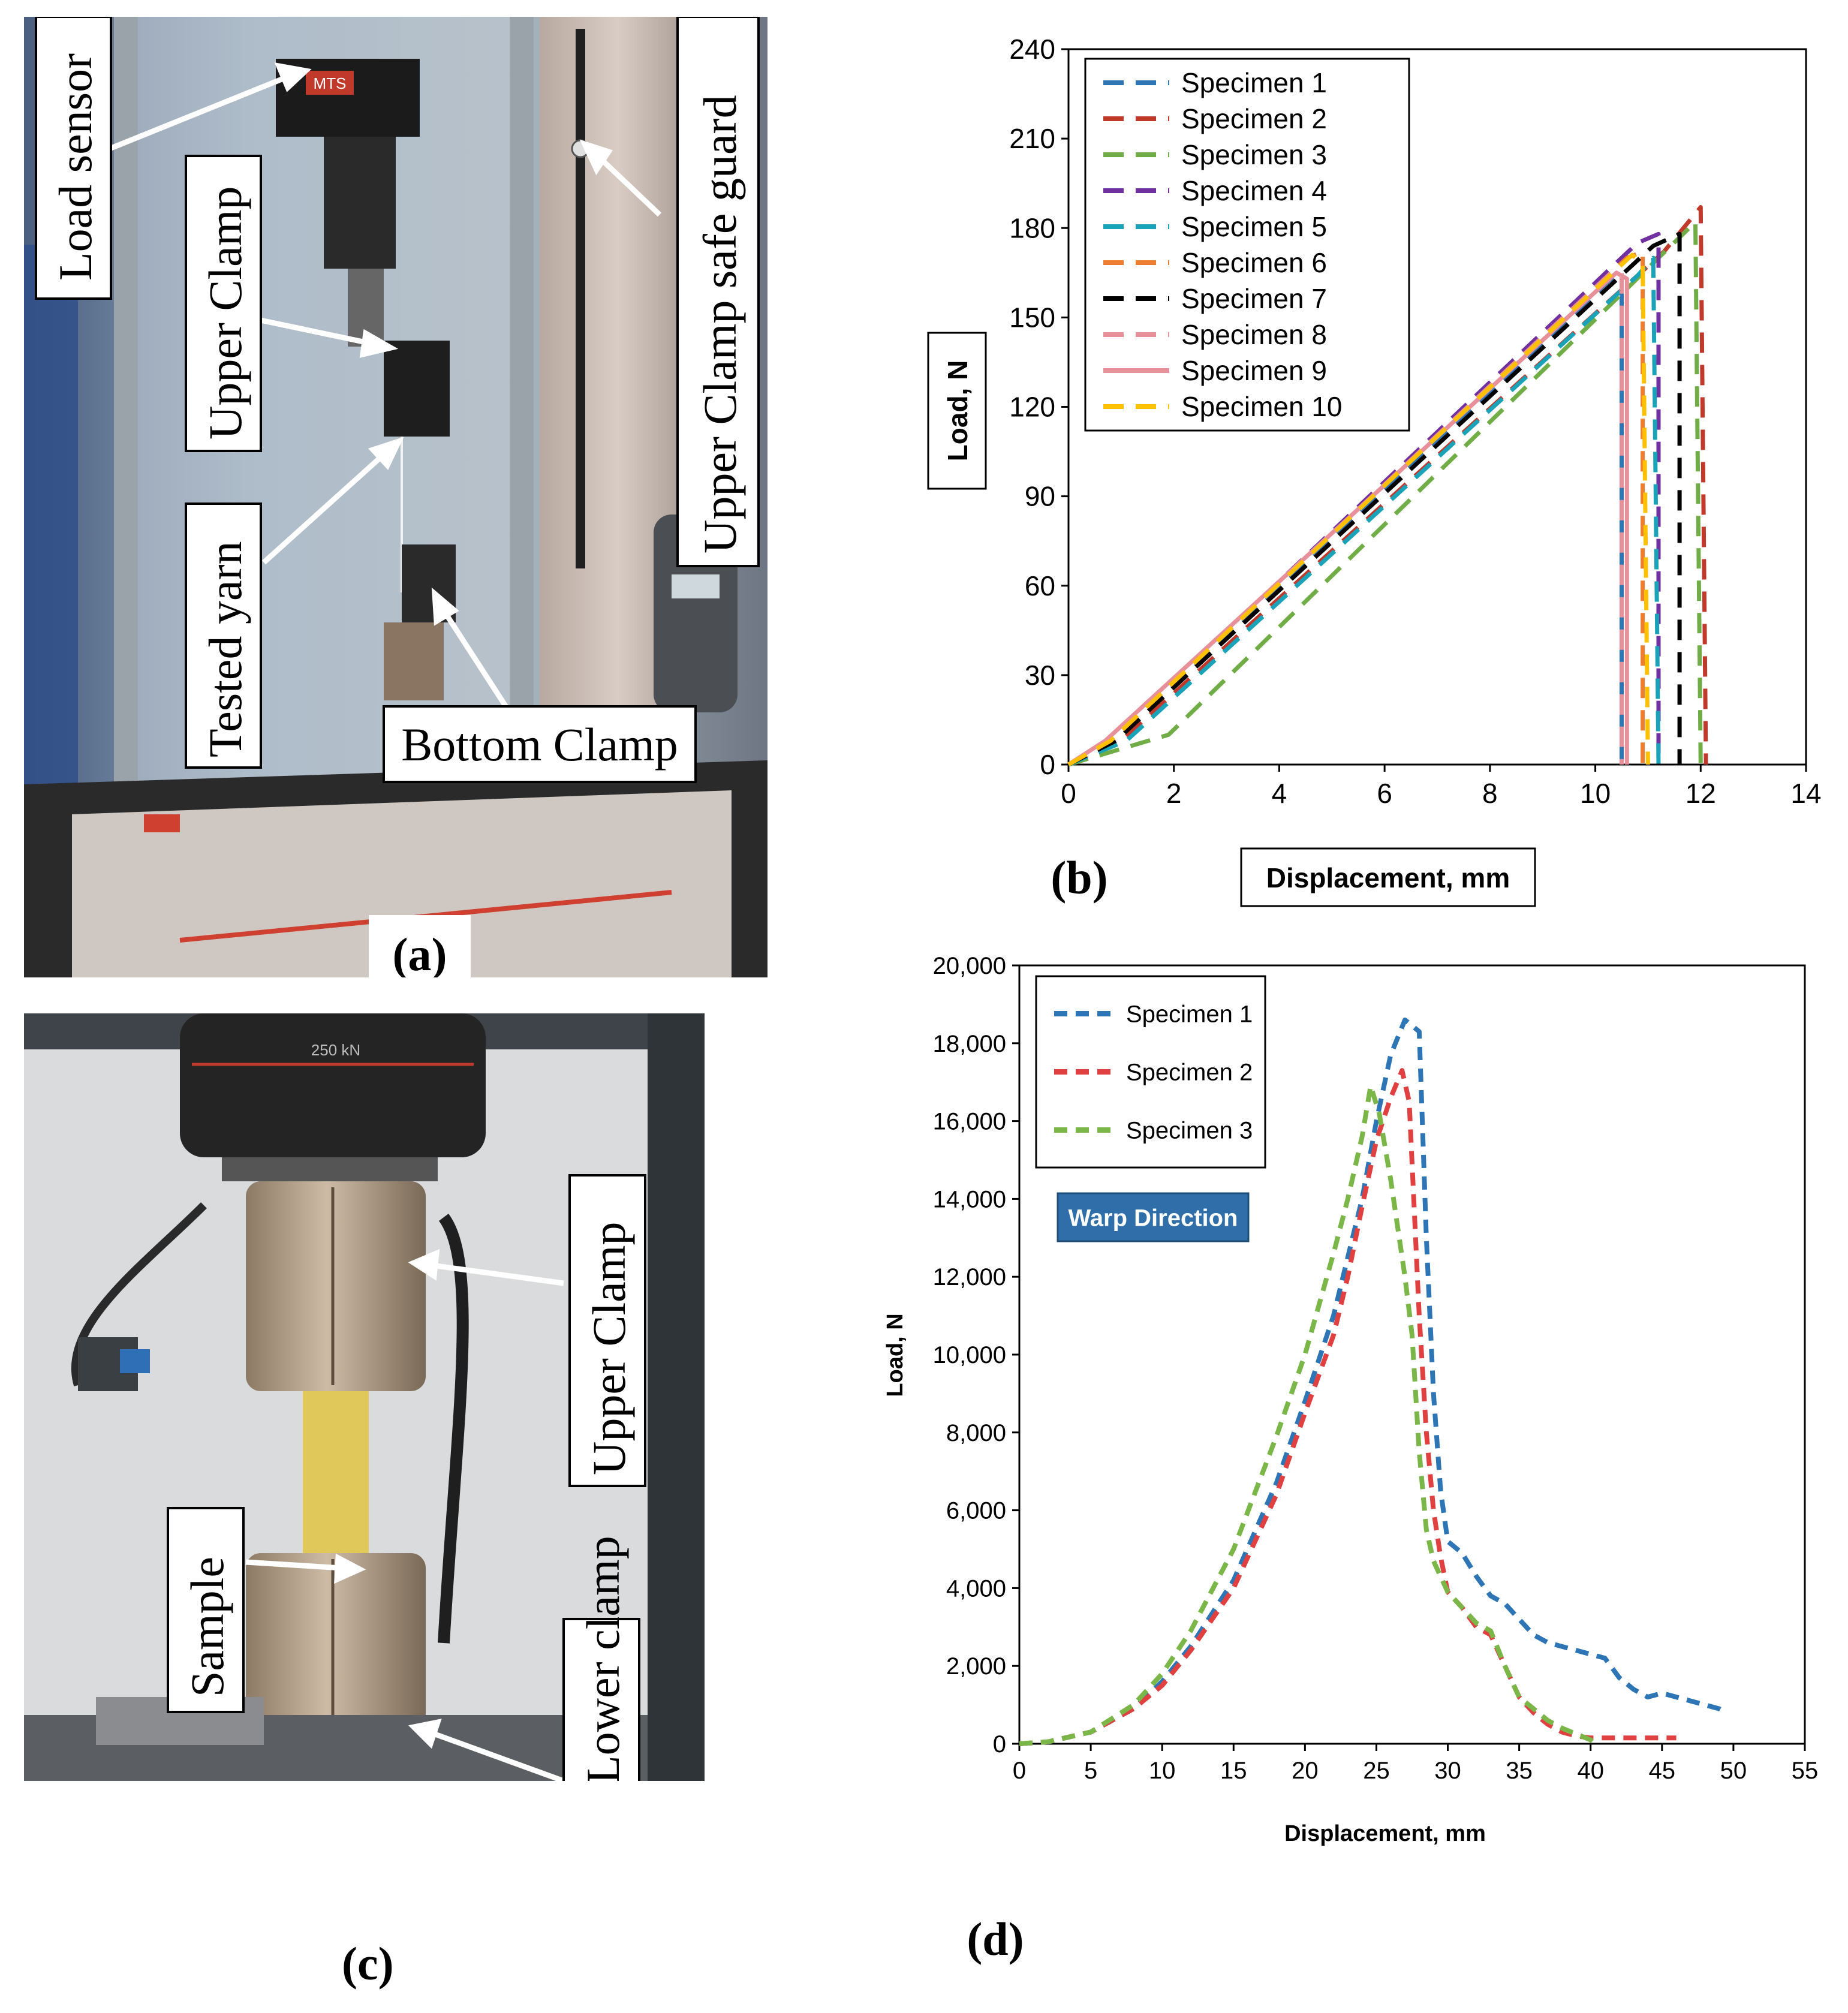 Image resolution: width=1848 pixels, height=2013 pixels. I want to click on y-tick-label: 30, so click(1040, 675).